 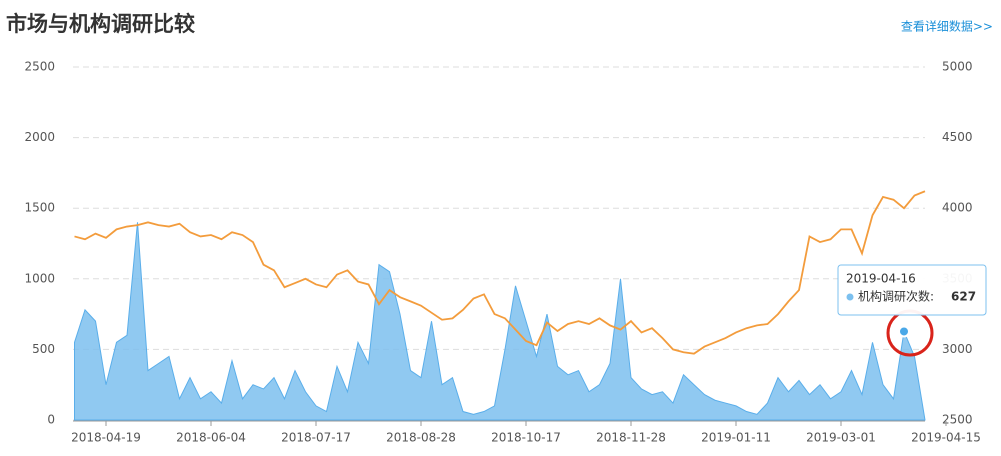 I want to click on y-tick-label: 1000, so click(x=39, y=278).